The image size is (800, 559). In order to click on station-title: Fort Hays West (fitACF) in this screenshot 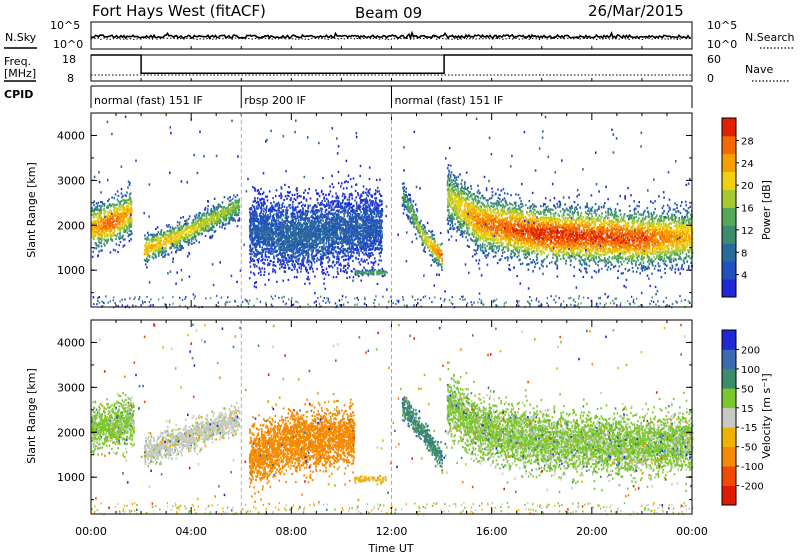, I will do `click(179, 11)`.